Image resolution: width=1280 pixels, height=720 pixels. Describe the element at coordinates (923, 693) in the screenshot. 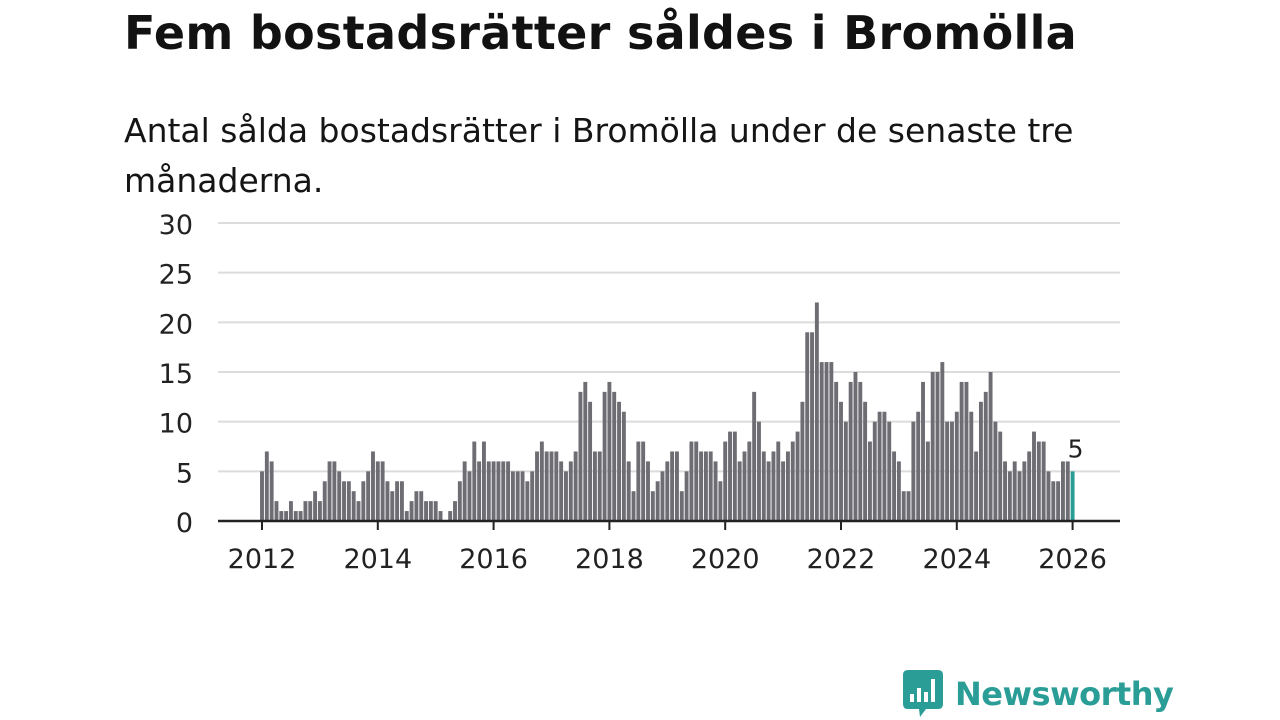

I see `newsworthy-logo-icon` at that location.